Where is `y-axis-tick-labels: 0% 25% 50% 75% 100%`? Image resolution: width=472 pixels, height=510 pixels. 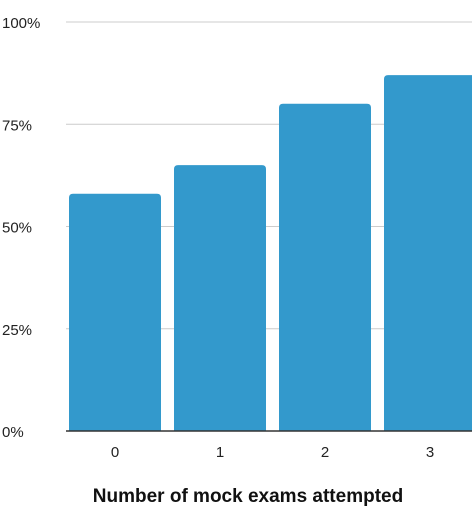 y-axis-tick-labels: 0% 25% 50% 75% 100% is located at coordinates (21, 228).